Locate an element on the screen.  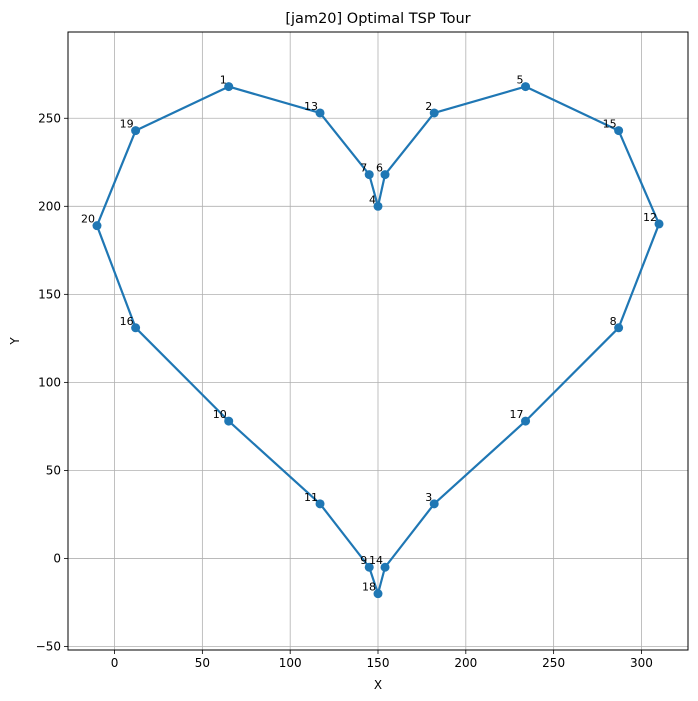
city-label: 17 is located at coordinates (517, 414).